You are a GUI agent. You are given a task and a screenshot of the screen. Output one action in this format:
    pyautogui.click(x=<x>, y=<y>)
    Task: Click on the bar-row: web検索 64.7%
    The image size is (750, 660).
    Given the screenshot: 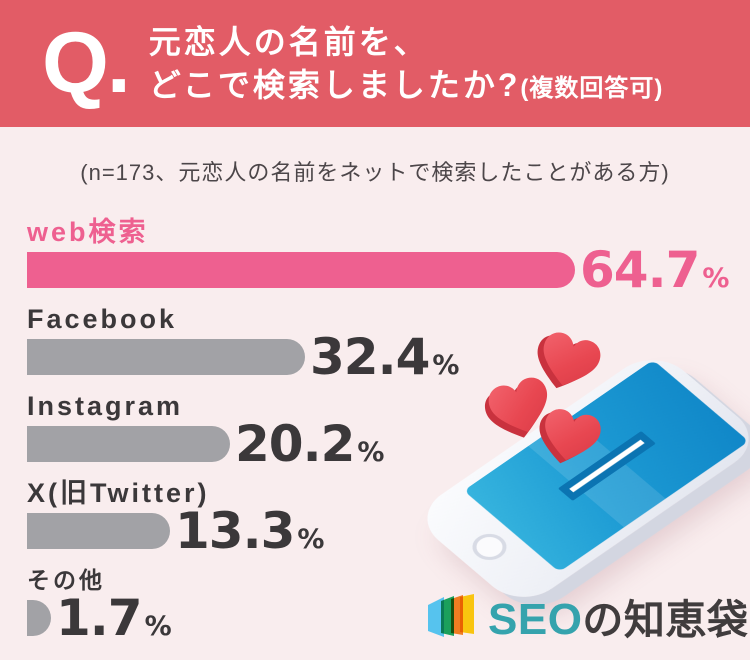 What is the action you would take?
    pyautogui.click(x=388, y=256)
    